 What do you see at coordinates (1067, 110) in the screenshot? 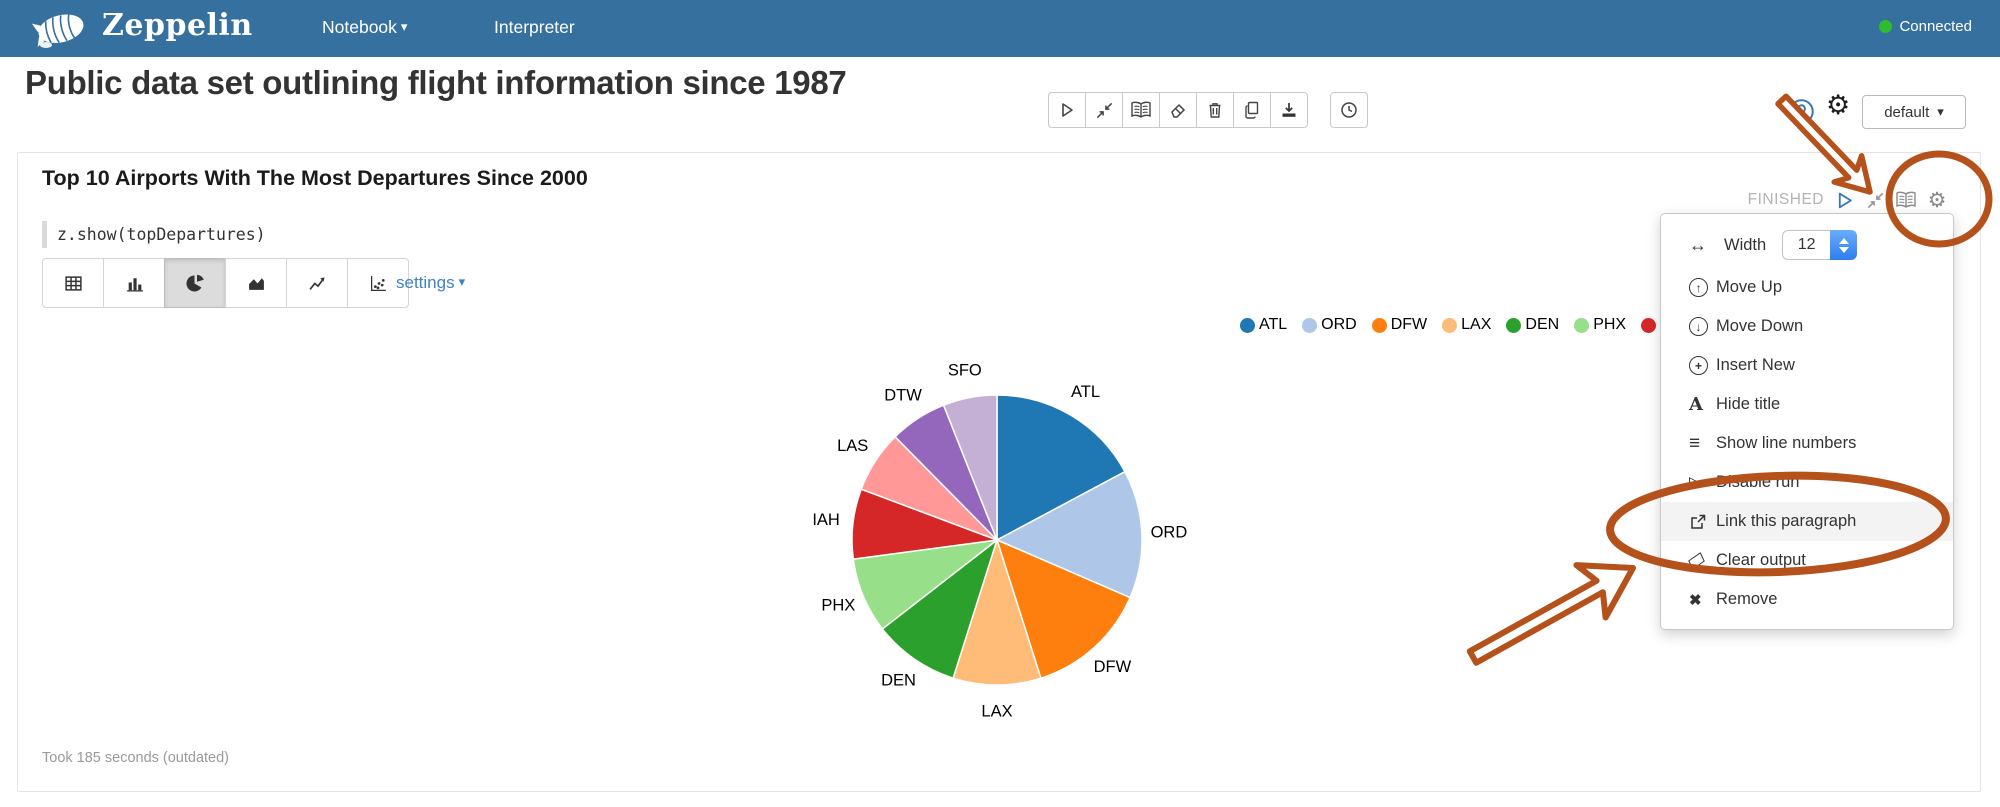
I see `run-all-button` at bounding box center [1067, 110].